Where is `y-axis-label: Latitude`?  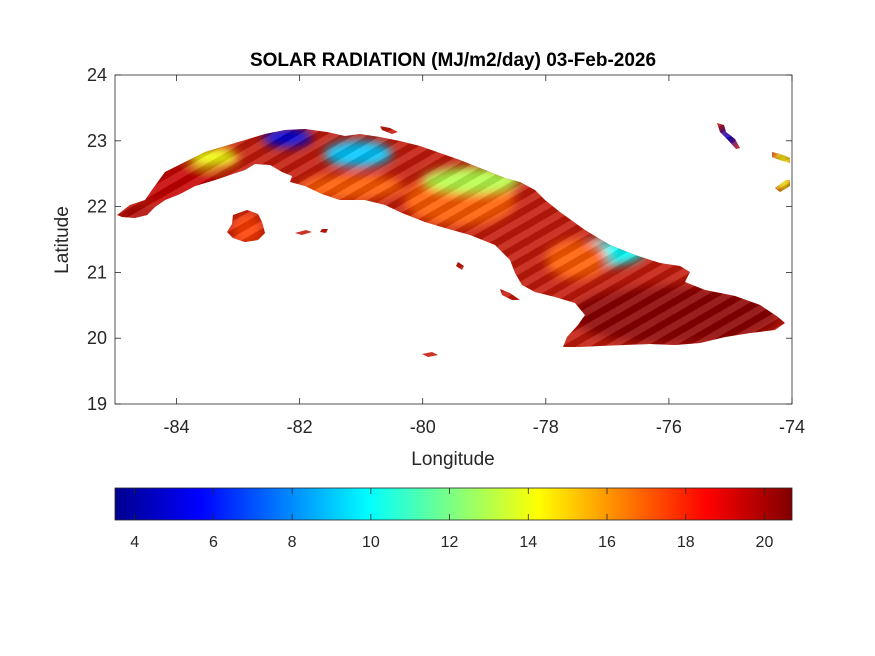 y-axis-label: Latitude is located at coordinates (62, 240).